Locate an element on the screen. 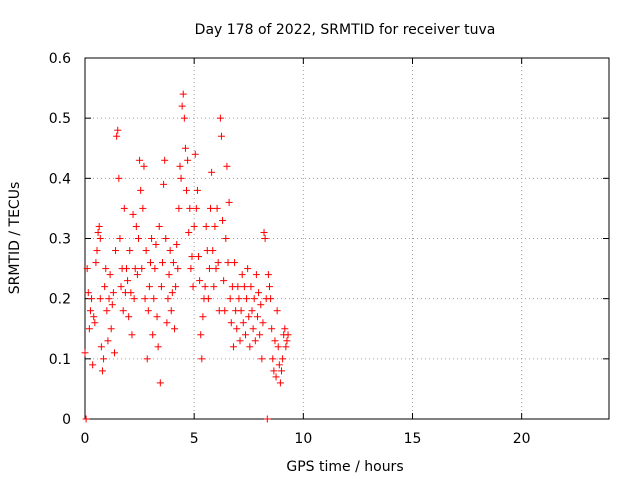 The image size is (640, 480). y-tick-label: 0.1 is located at coordinates (60, 360).